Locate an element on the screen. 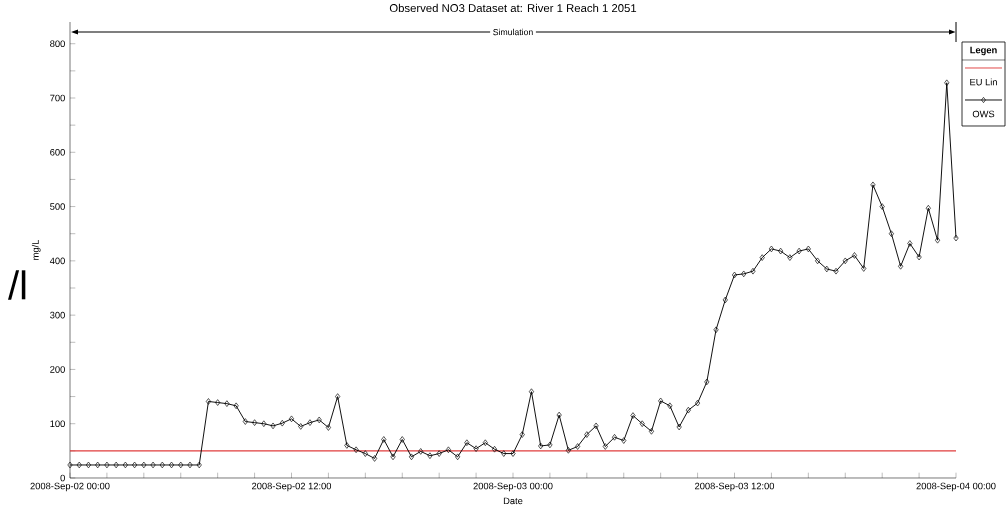 This screenshot has width=1007, height=518. y-tick-label: 500 is located at coordinates (57, 206).